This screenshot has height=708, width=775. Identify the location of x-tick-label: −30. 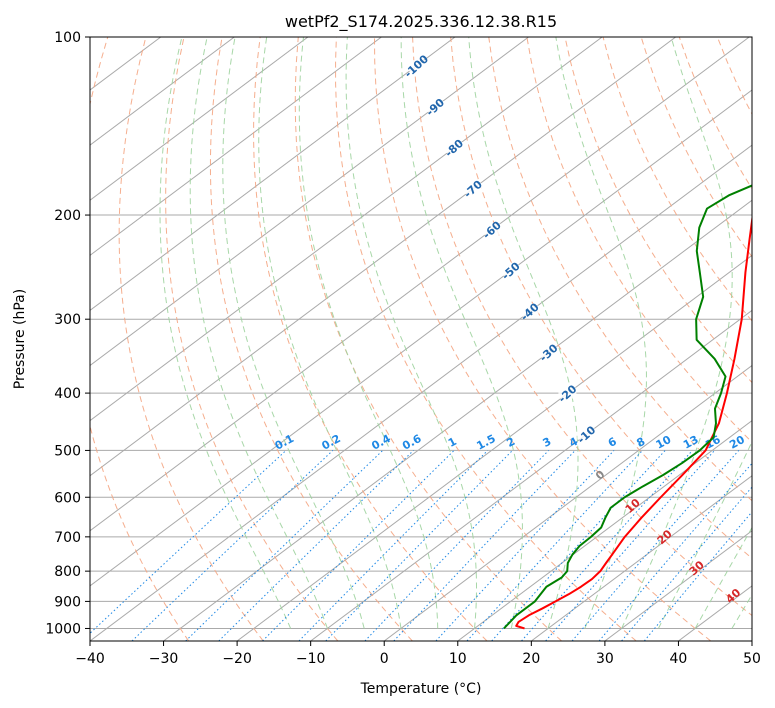
(164, 659).